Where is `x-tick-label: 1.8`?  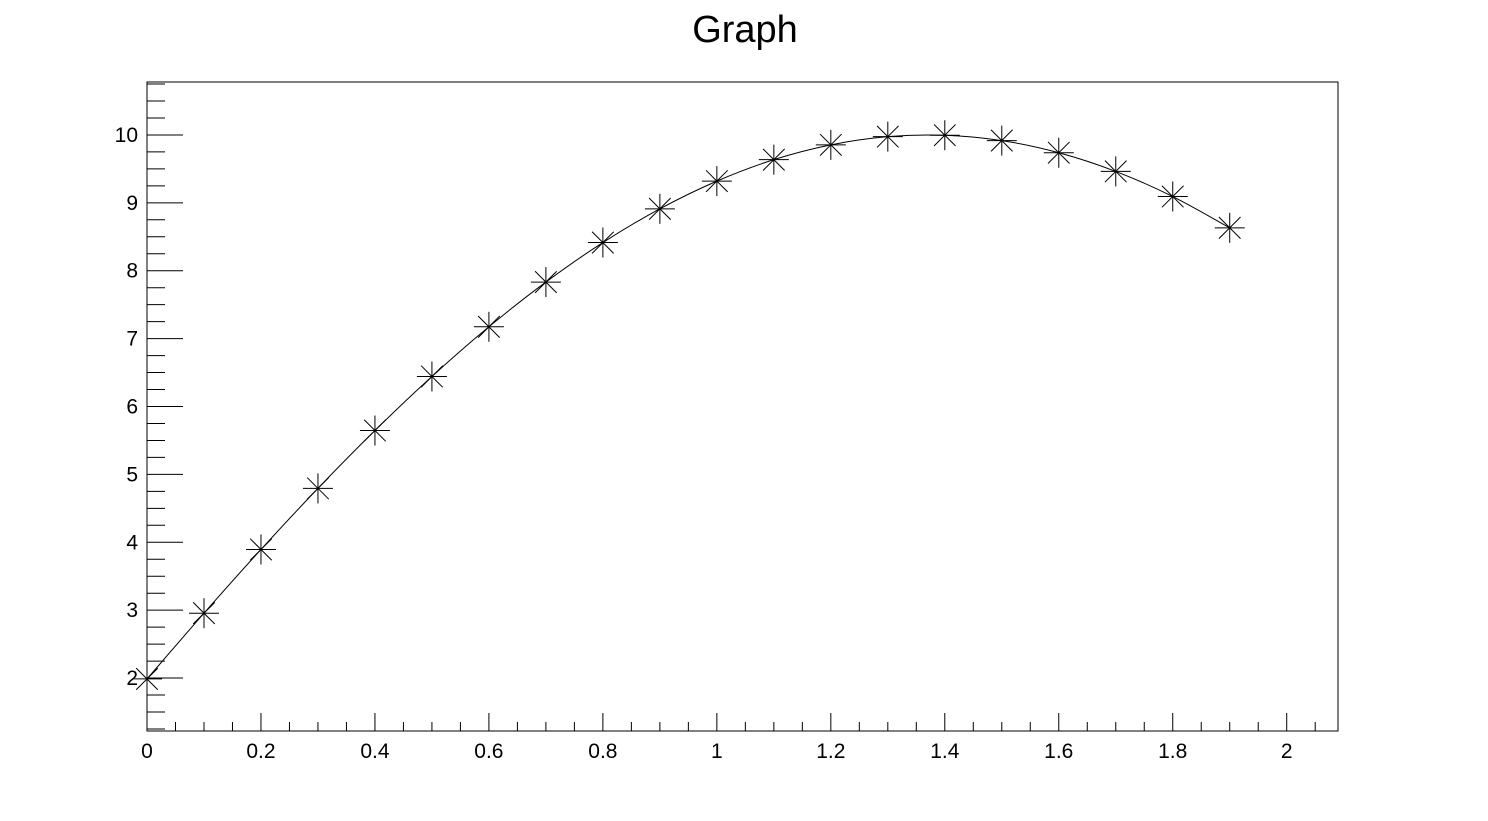 x-tick-label: 1.8 is located at coordinates (1172, 751).